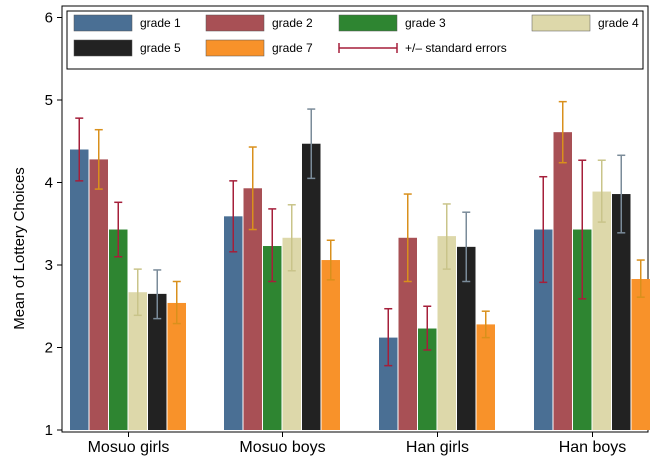 This screenshot has width=651, height=460. I want to click on legend-label: grade 1, so click(160, 23).